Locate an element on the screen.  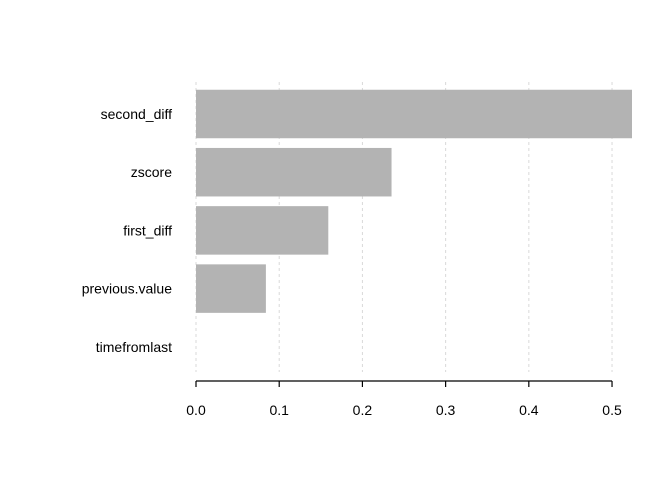
x-tick-label: 0.0 is located at coordinates (196, 410).